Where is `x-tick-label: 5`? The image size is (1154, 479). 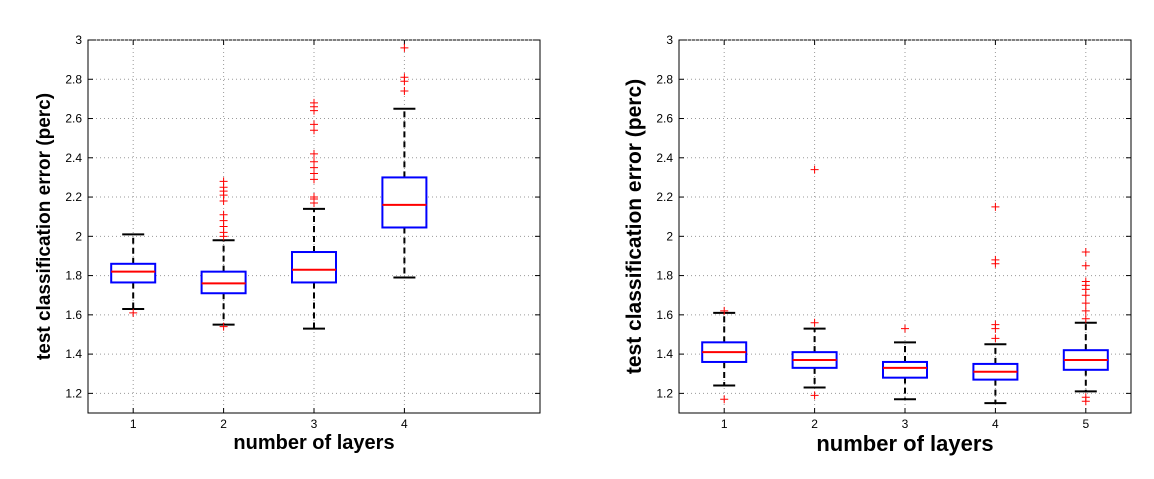 x-tick-label: 5 is located at coordinates (1085, 424).